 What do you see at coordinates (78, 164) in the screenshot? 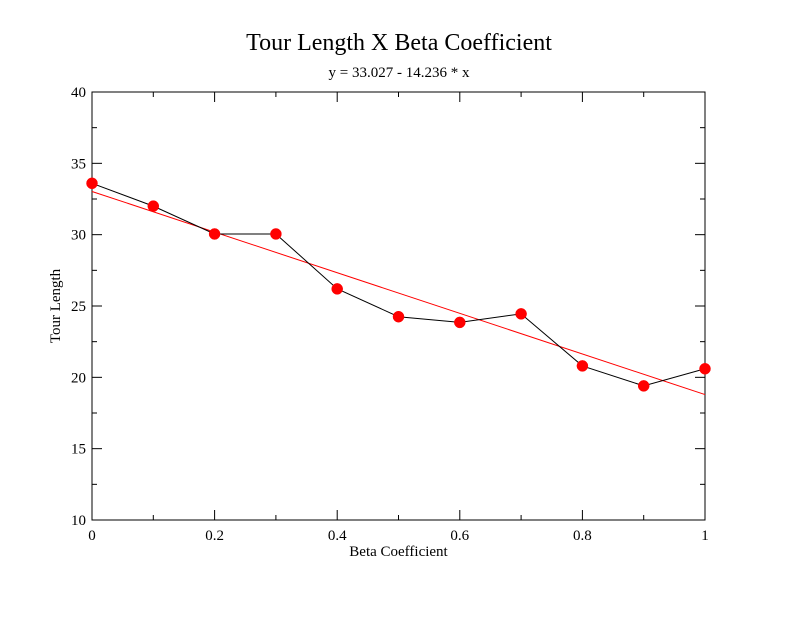
I see `y-tick-label: 35` at bounding box center [78, 164].